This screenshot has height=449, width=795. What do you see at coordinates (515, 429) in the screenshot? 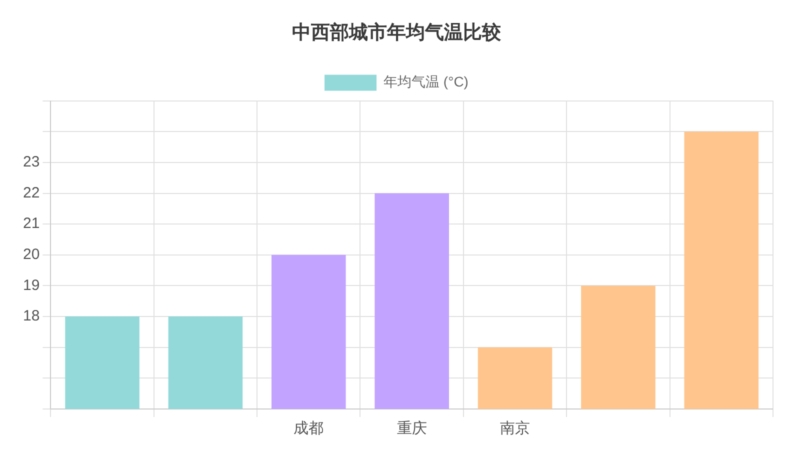
I see `x-tick-label: 南京` at bounding box center [515, 429].